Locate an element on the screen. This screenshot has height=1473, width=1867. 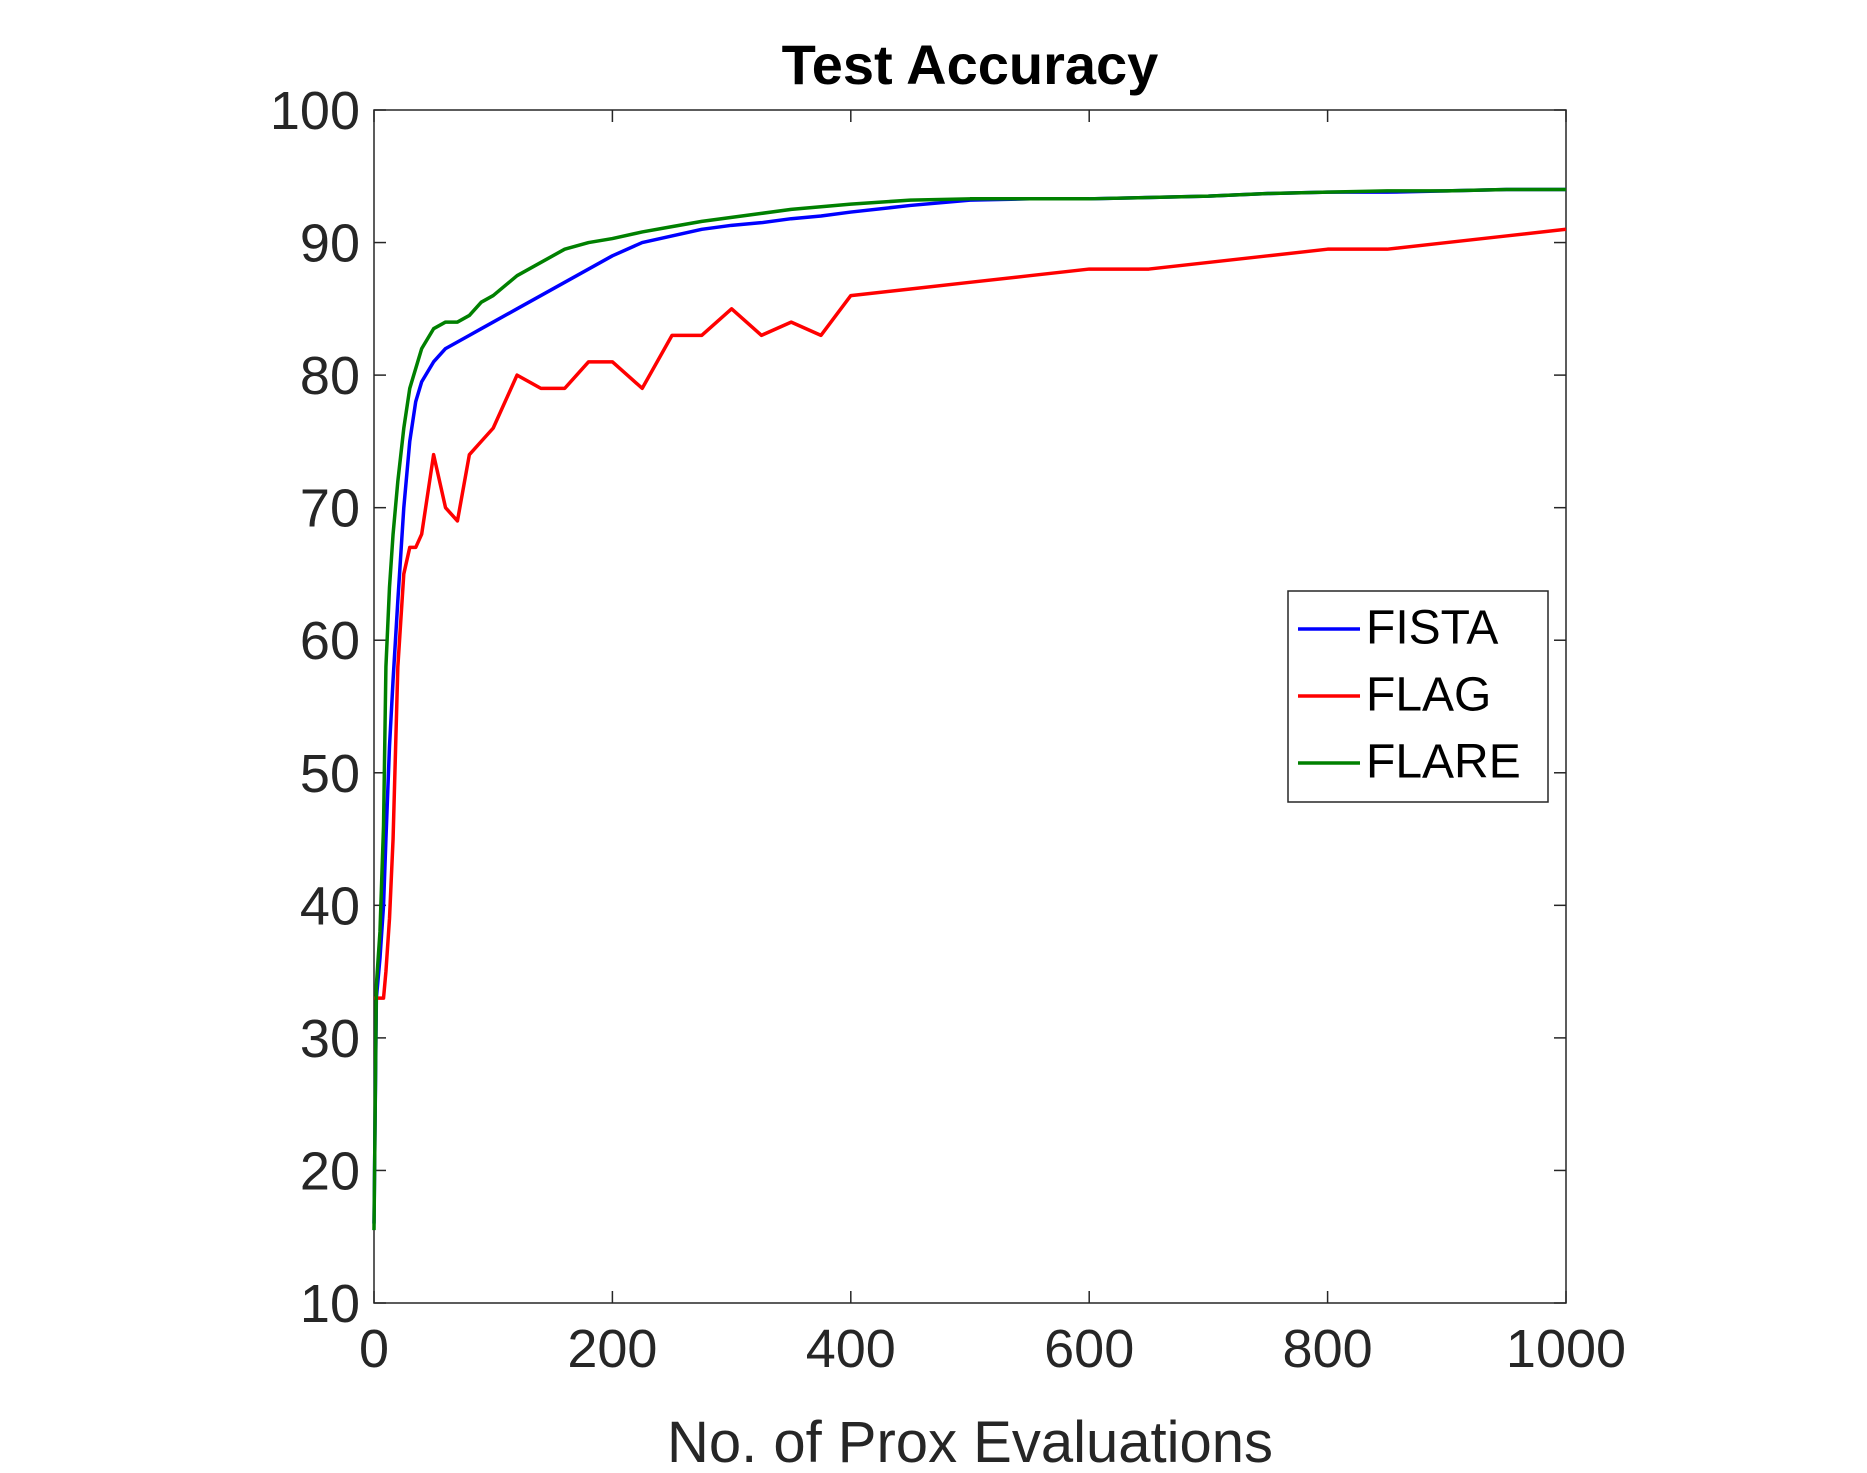
x-tick-label: 800 is located at coordinates (1328, 1349).